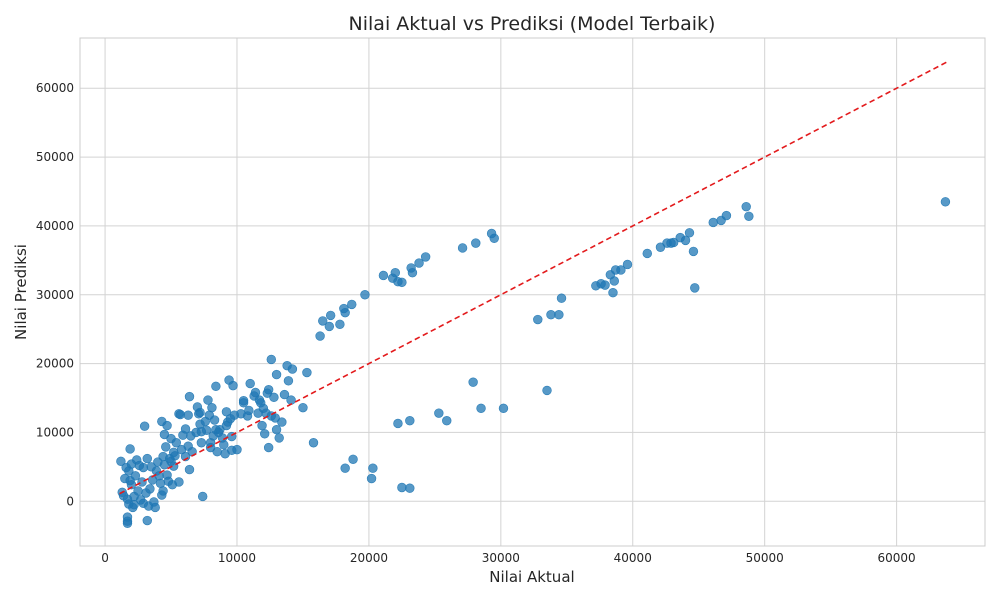 This screenshot has height=600, width=1000. What do you see at coordinates (55, 364) in the screenshot?
I see `y-tick-label: 20000` at bounding box center [55, 364].